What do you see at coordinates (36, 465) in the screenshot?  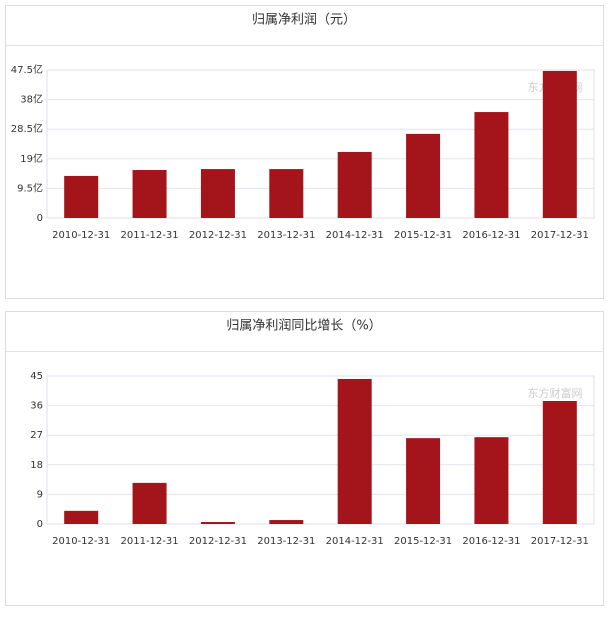 I see `y-tick-label: 18` at bounding box center [36, 465].